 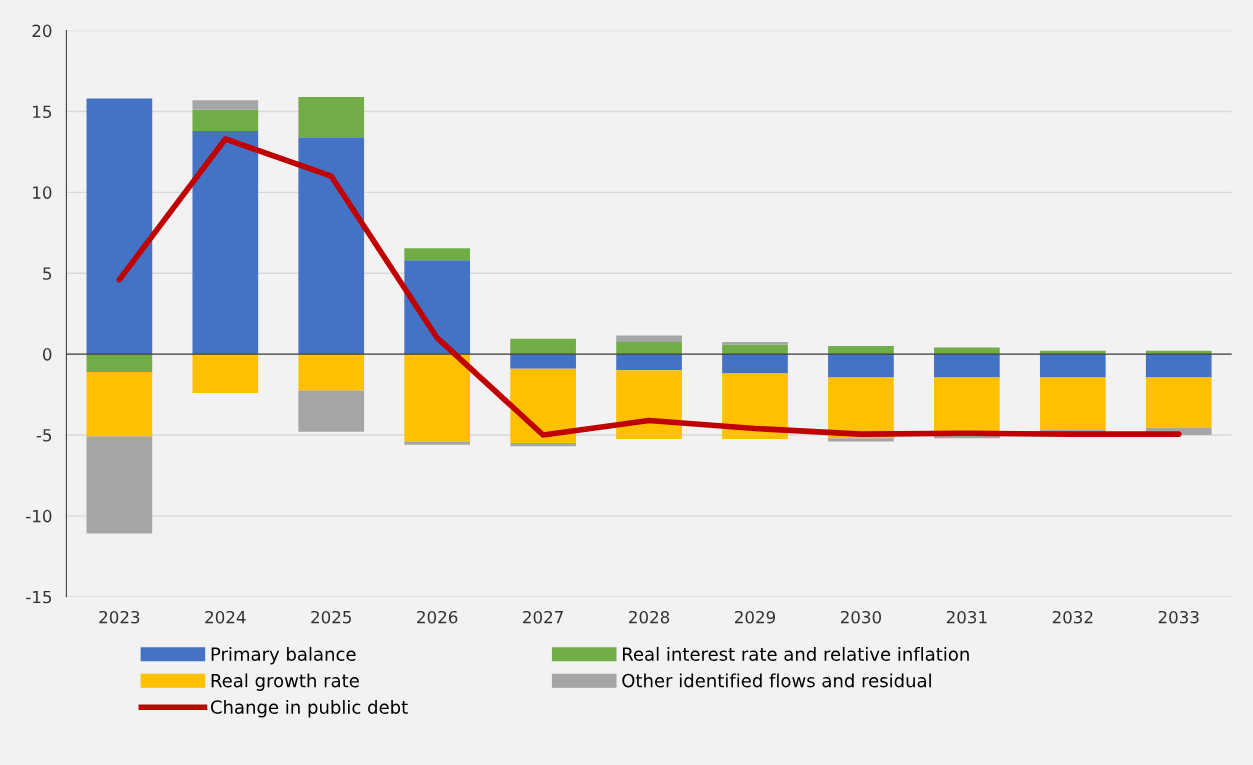 What do you see at coordinates (47, 354) in the screenshot?
I see `y-tick-label: 0` at bounding box center [47, 354].